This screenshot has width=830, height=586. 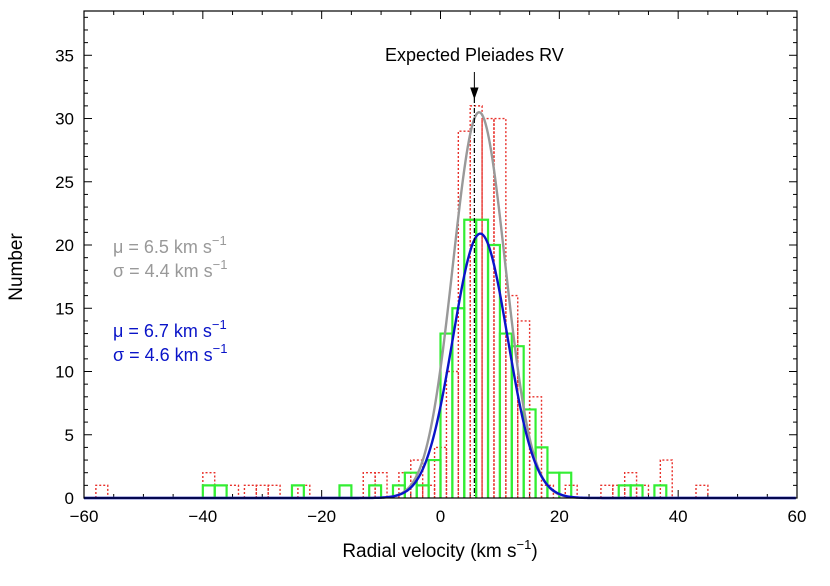 What do you see at coordinates (439, 549) in the screenshot?
I see `x-axis-title: Radial velocity (km s−1)` at bounding box center [439, 549].